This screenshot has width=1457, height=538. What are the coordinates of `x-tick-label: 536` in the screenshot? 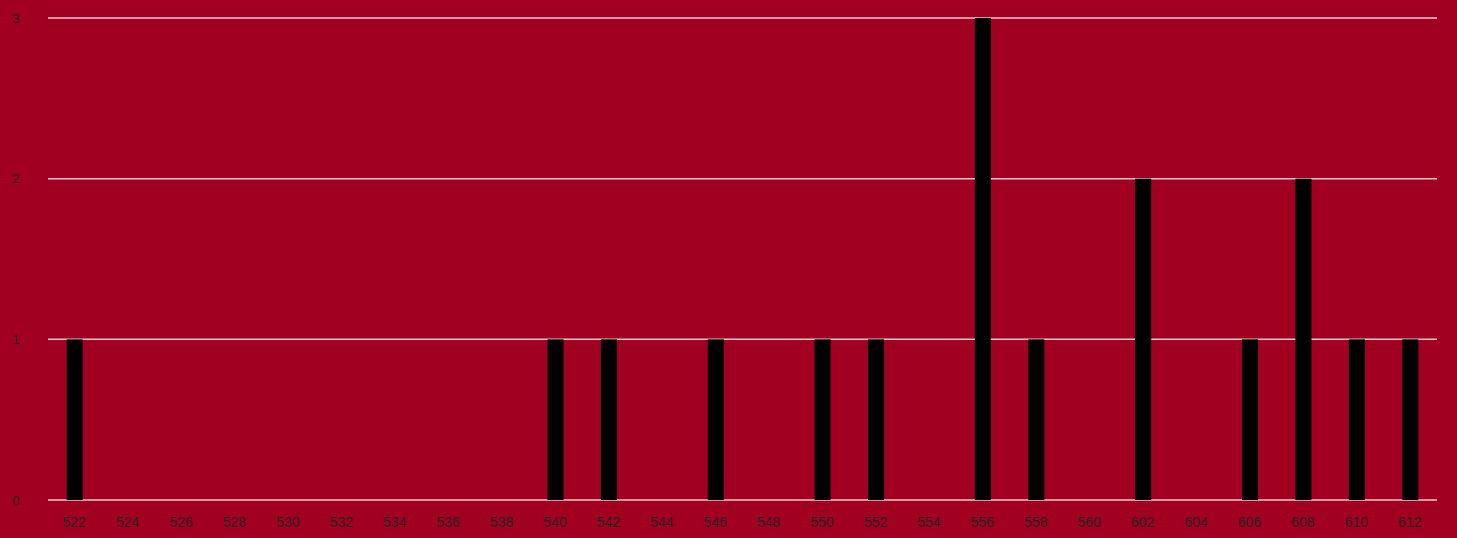 It's located at (448, 522).